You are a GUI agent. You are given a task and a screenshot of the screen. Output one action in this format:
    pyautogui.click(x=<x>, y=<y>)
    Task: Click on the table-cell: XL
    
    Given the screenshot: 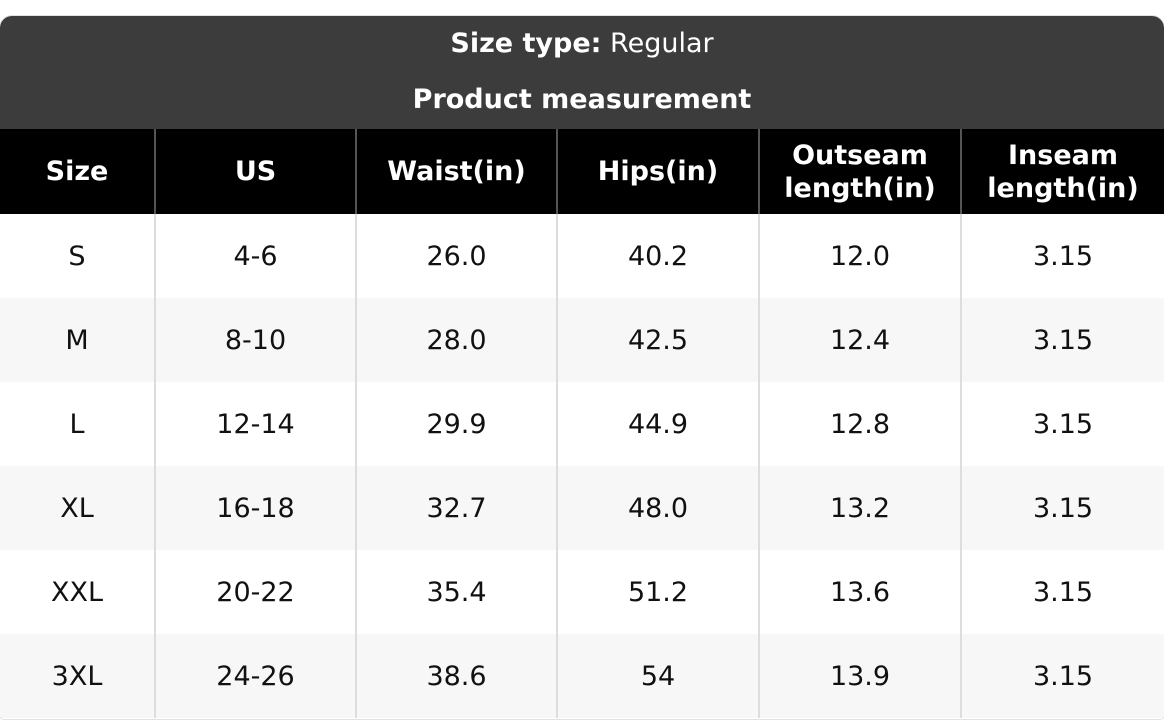 What is the action you would take?
    pyautogui.click(x=77, y=508)
    